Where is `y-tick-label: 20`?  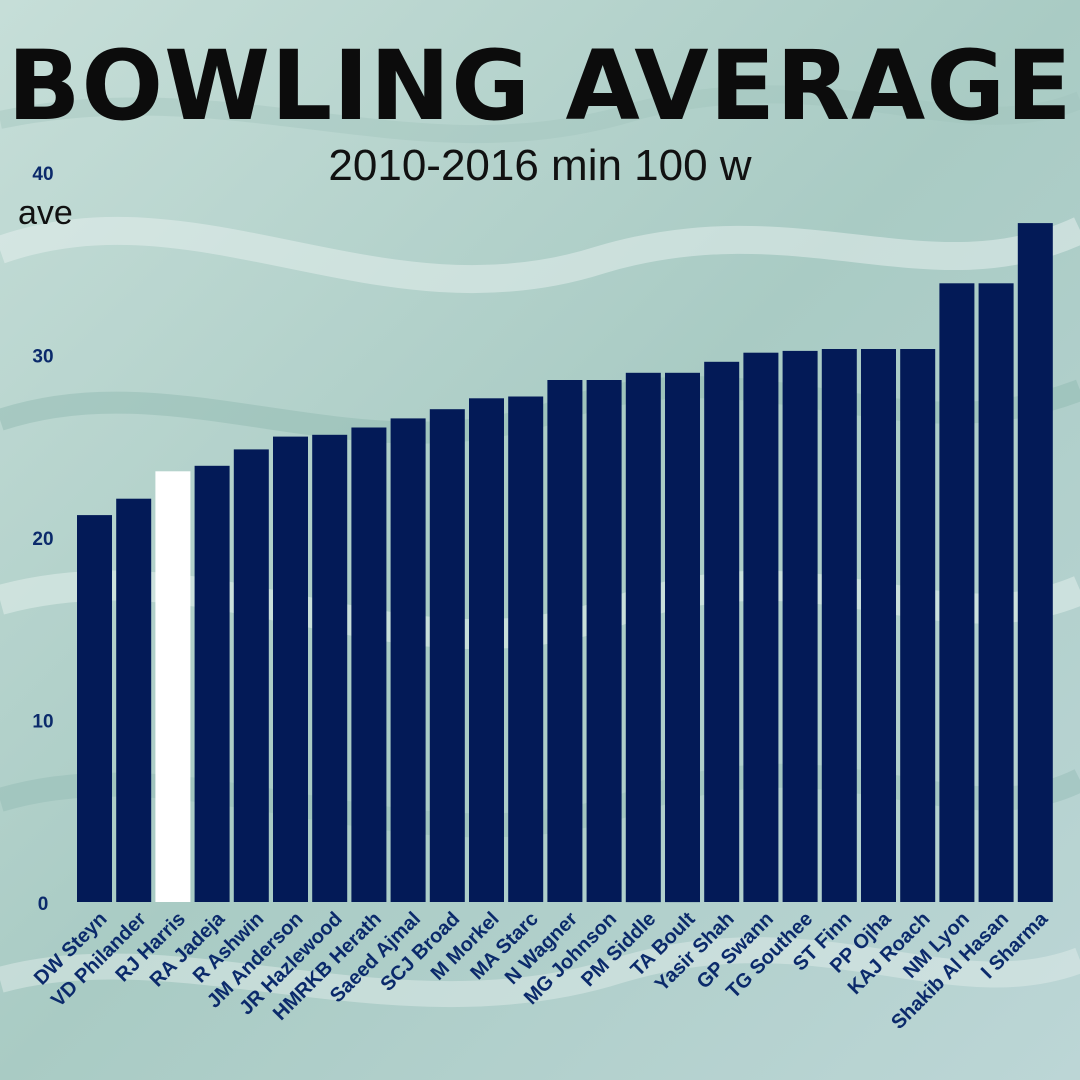 y-tick-label: 20 is located at coordinates (42, 539).